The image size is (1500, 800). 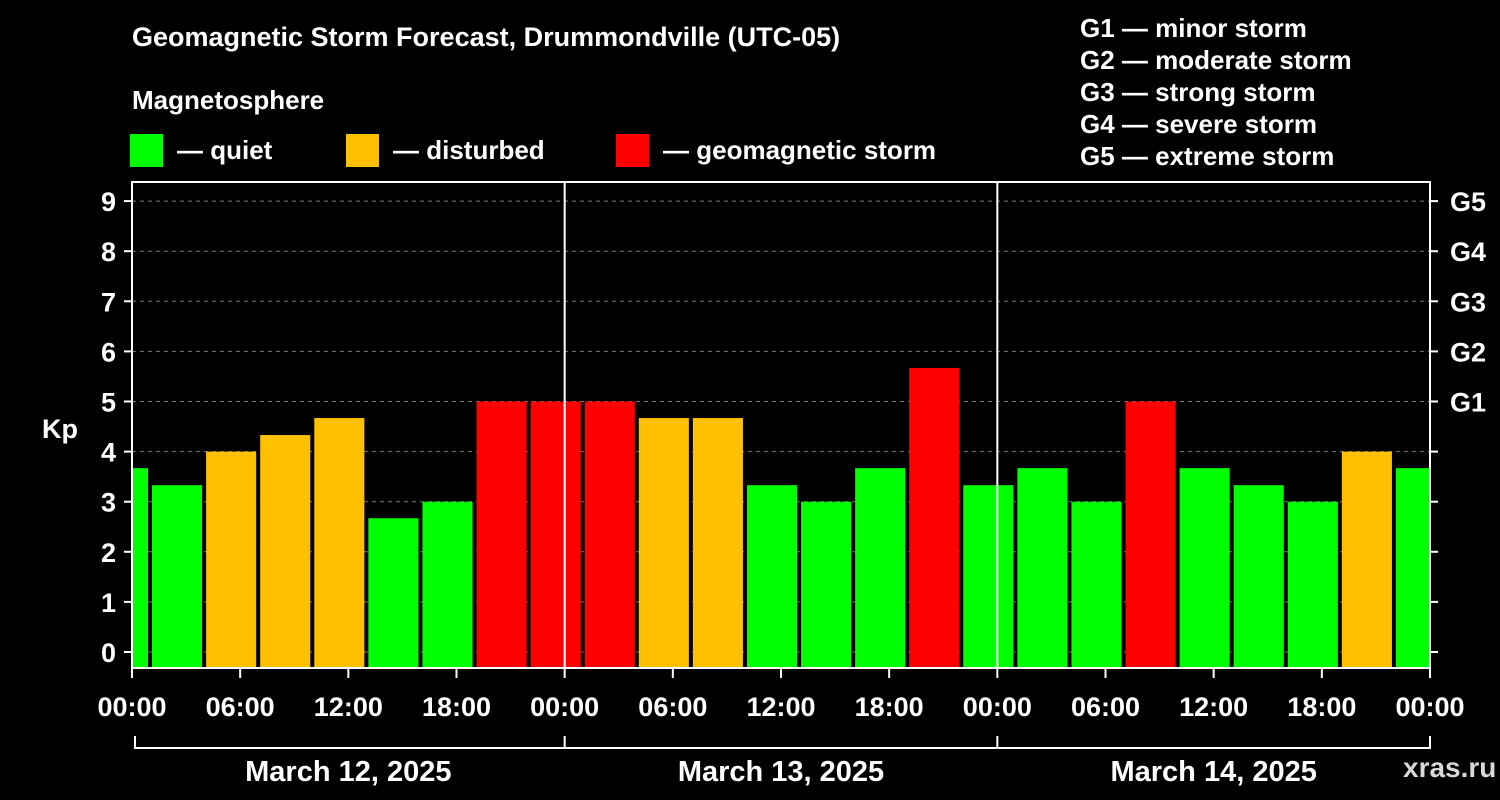 What do you see at coordinates (108, 603) in the screenshot?
I see `y-tick-label: 1` at bounding box center [108, 603].